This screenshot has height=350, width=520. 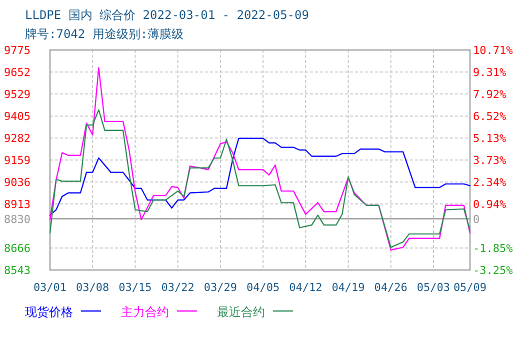 What do you see at coordinates (17, 94) in the screenshot?
I see `y-tick-label: 9529` at bounding box center [17, 94].